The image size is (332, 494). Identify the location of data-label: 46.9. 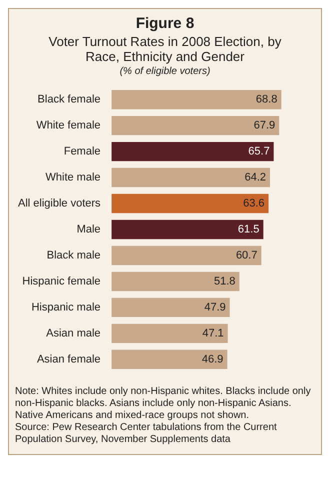
(213, 359).